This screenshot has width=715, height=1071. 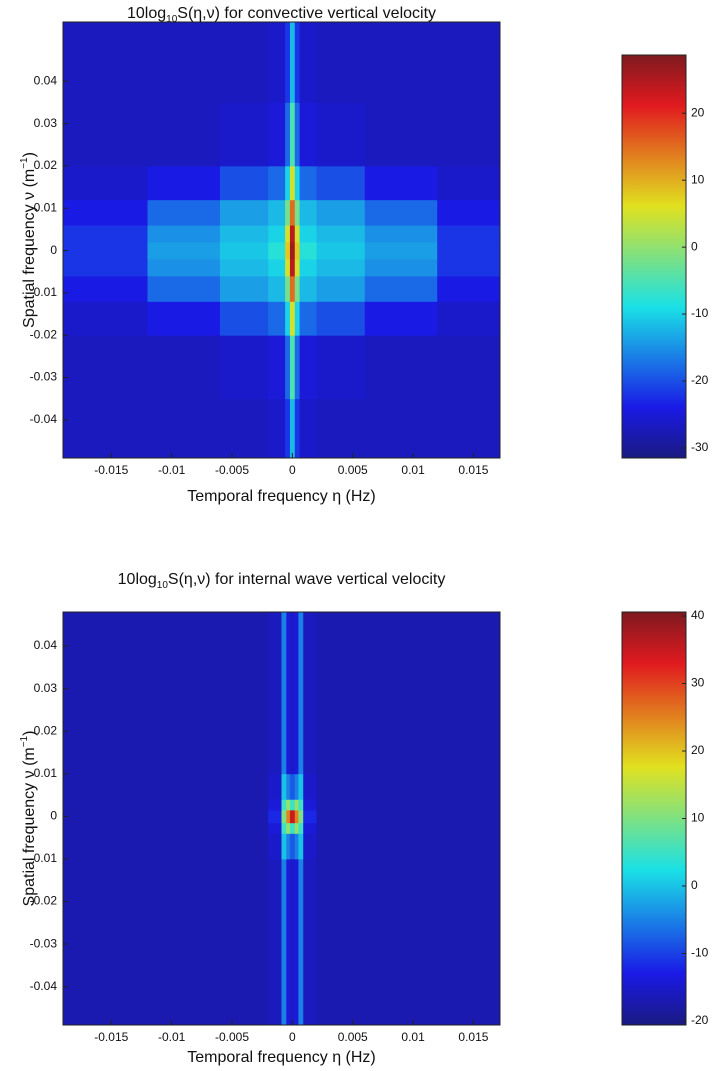 I want to click on x-tick-label: 0.015, so click(x=473, y=1037).